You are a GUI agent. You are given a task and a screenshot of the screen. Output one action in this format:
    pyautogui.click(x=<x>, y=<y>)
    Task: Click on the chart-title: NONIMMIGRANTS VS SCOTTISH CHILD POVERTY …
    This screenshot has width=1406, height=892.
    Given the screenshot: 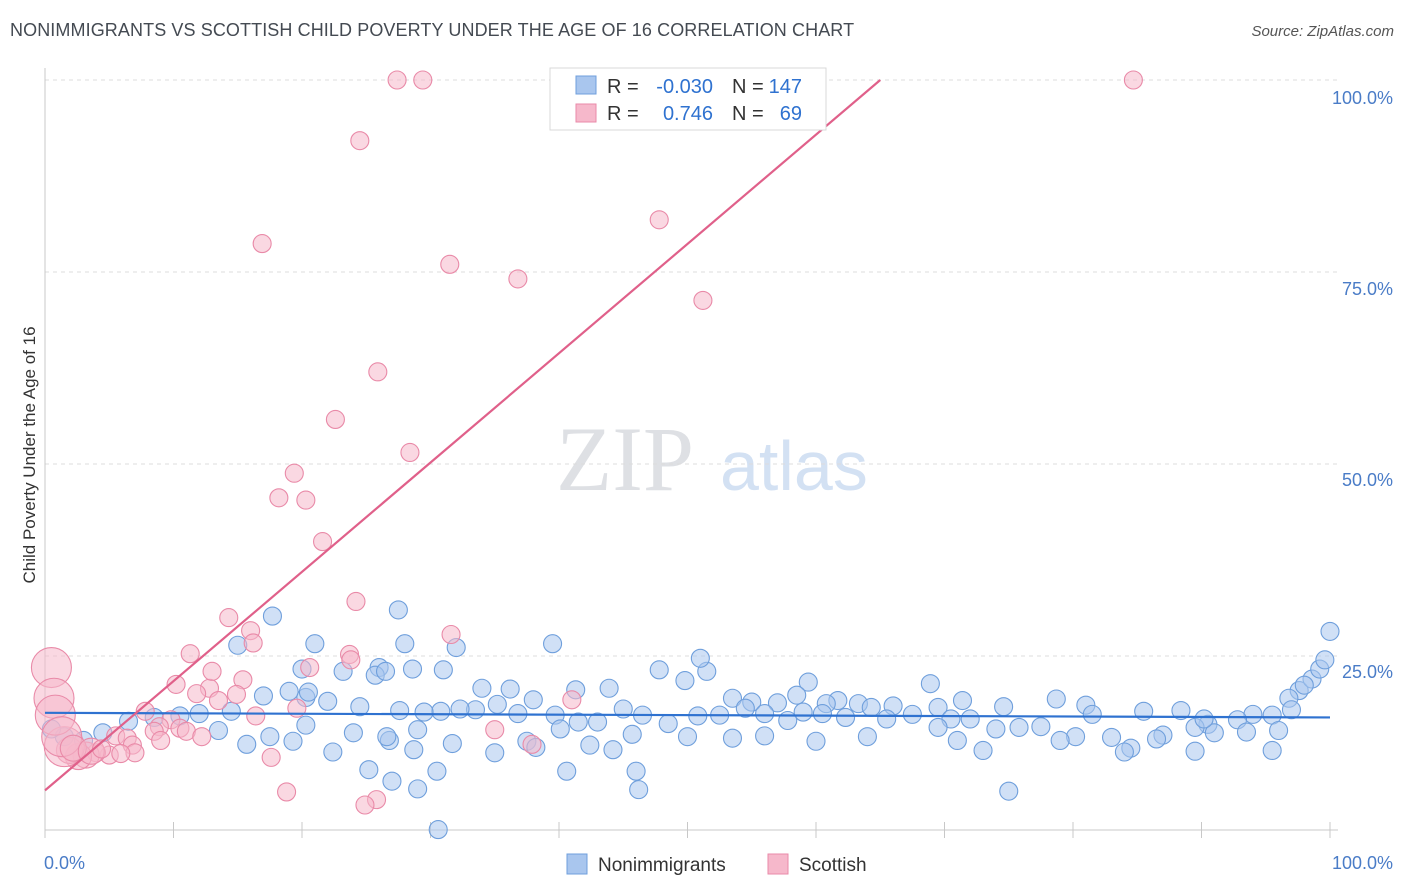 What is the action you would take?
    pyautogui.click(x=432, y=30)
    